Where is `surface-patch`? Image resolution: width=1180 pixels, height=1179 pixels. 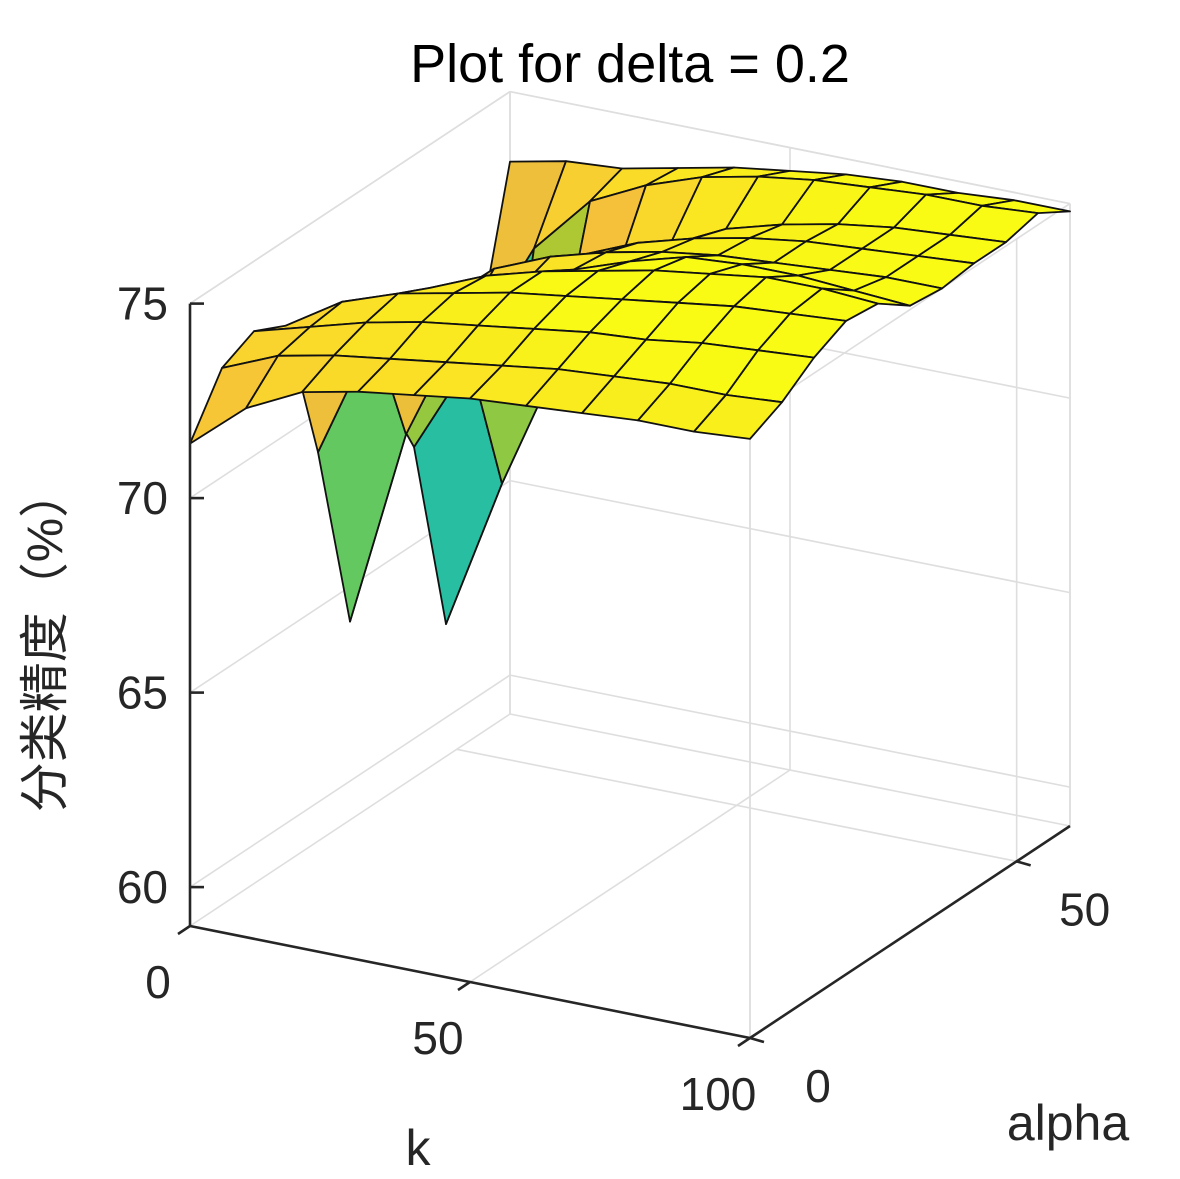 surface-patch is located at coordinates (738, 416).